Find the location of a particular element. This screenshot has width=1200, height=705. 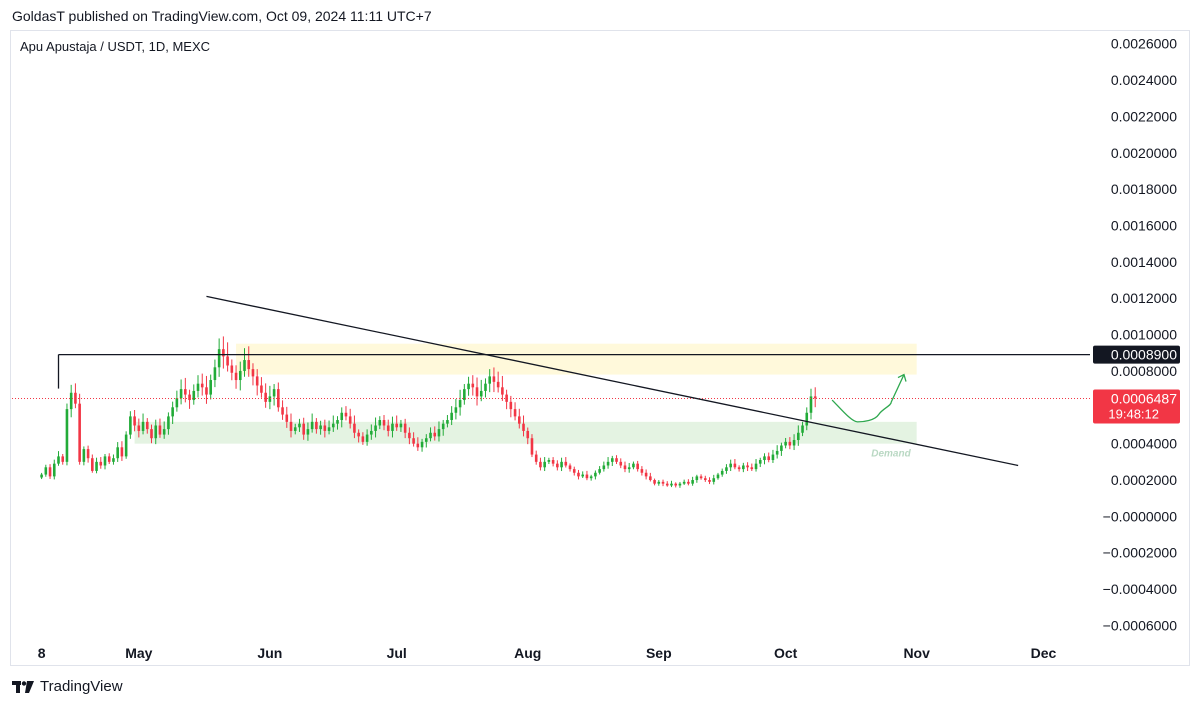

level-price-badge is located at coordinates (1136, 354).